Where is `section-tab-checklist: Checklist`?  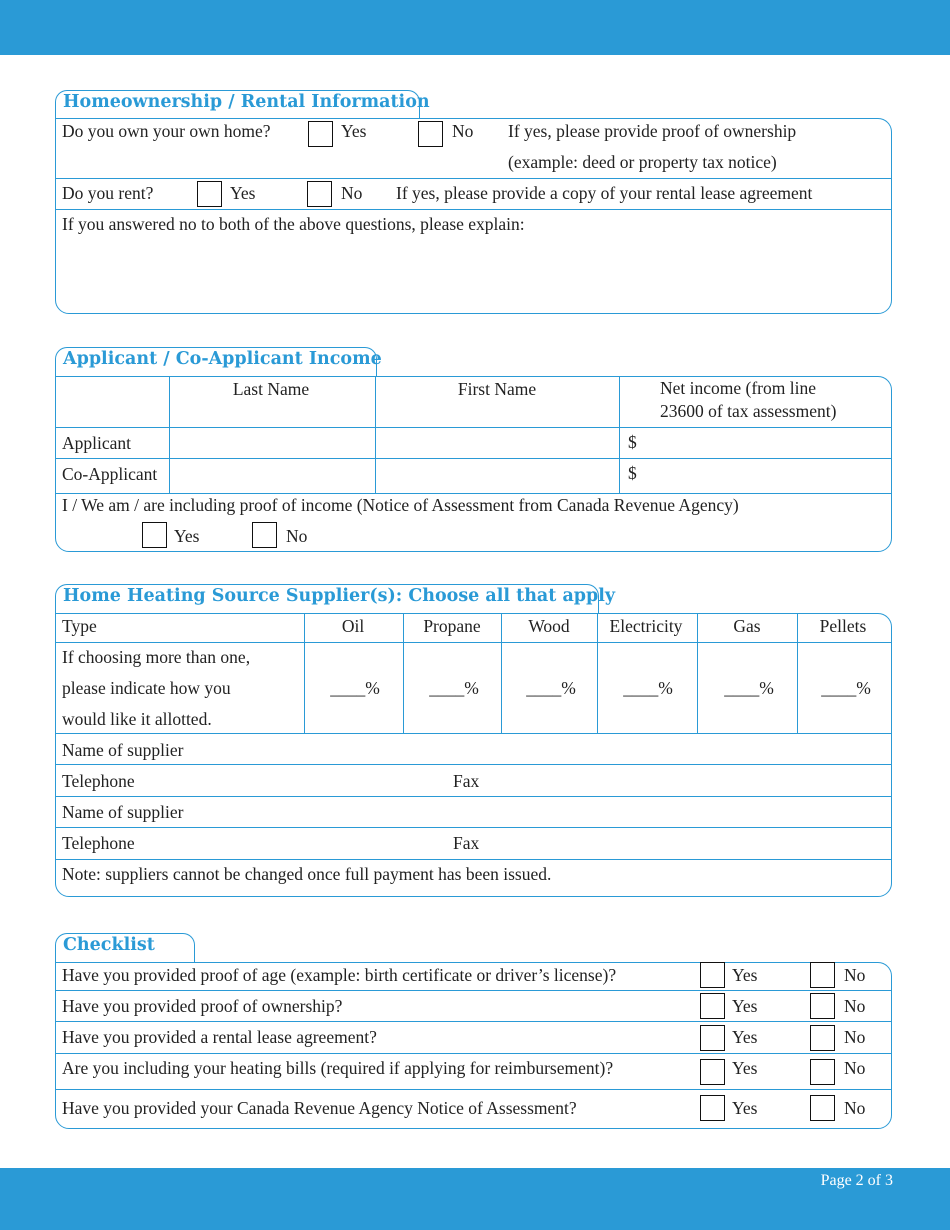
section-tab-checklist: Checklist is located at coordinates (125, 948).